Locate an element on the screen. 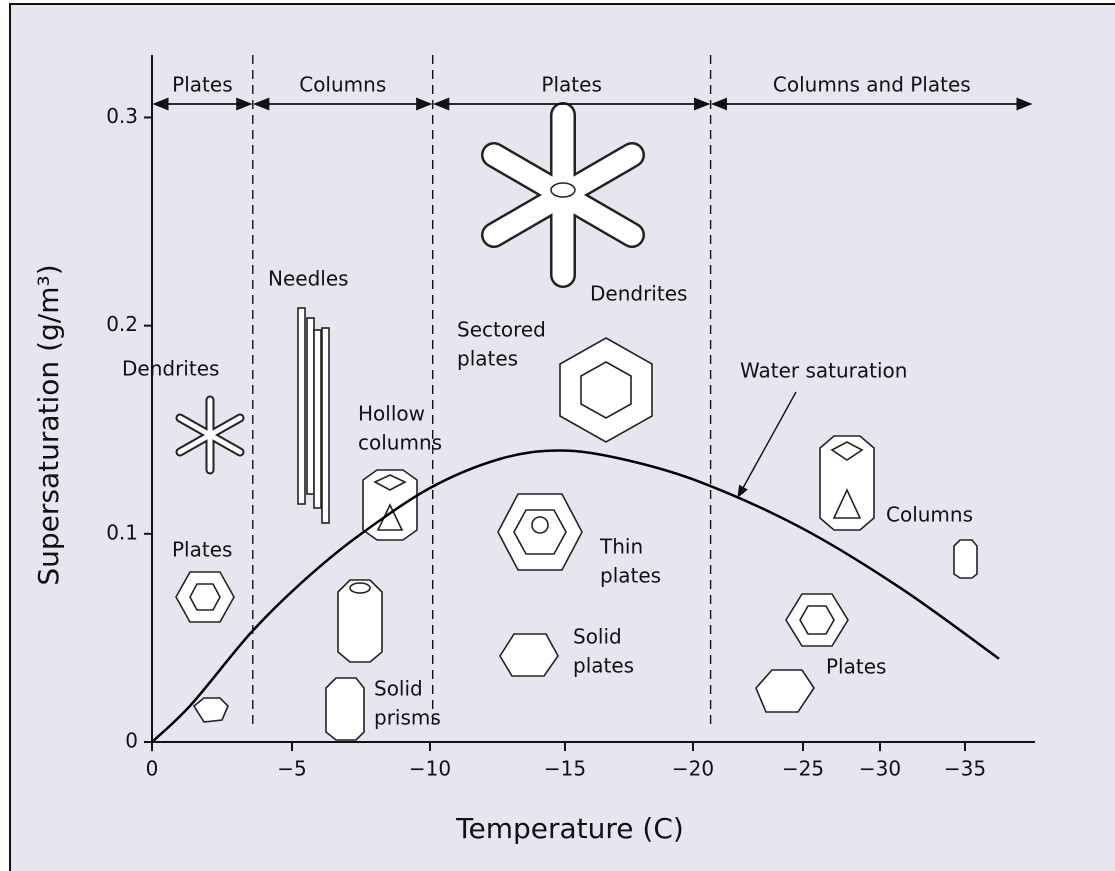 The height and width of the screenshot is (871, 1115). crystal-label: Thin is located at coordinates (621, 547).